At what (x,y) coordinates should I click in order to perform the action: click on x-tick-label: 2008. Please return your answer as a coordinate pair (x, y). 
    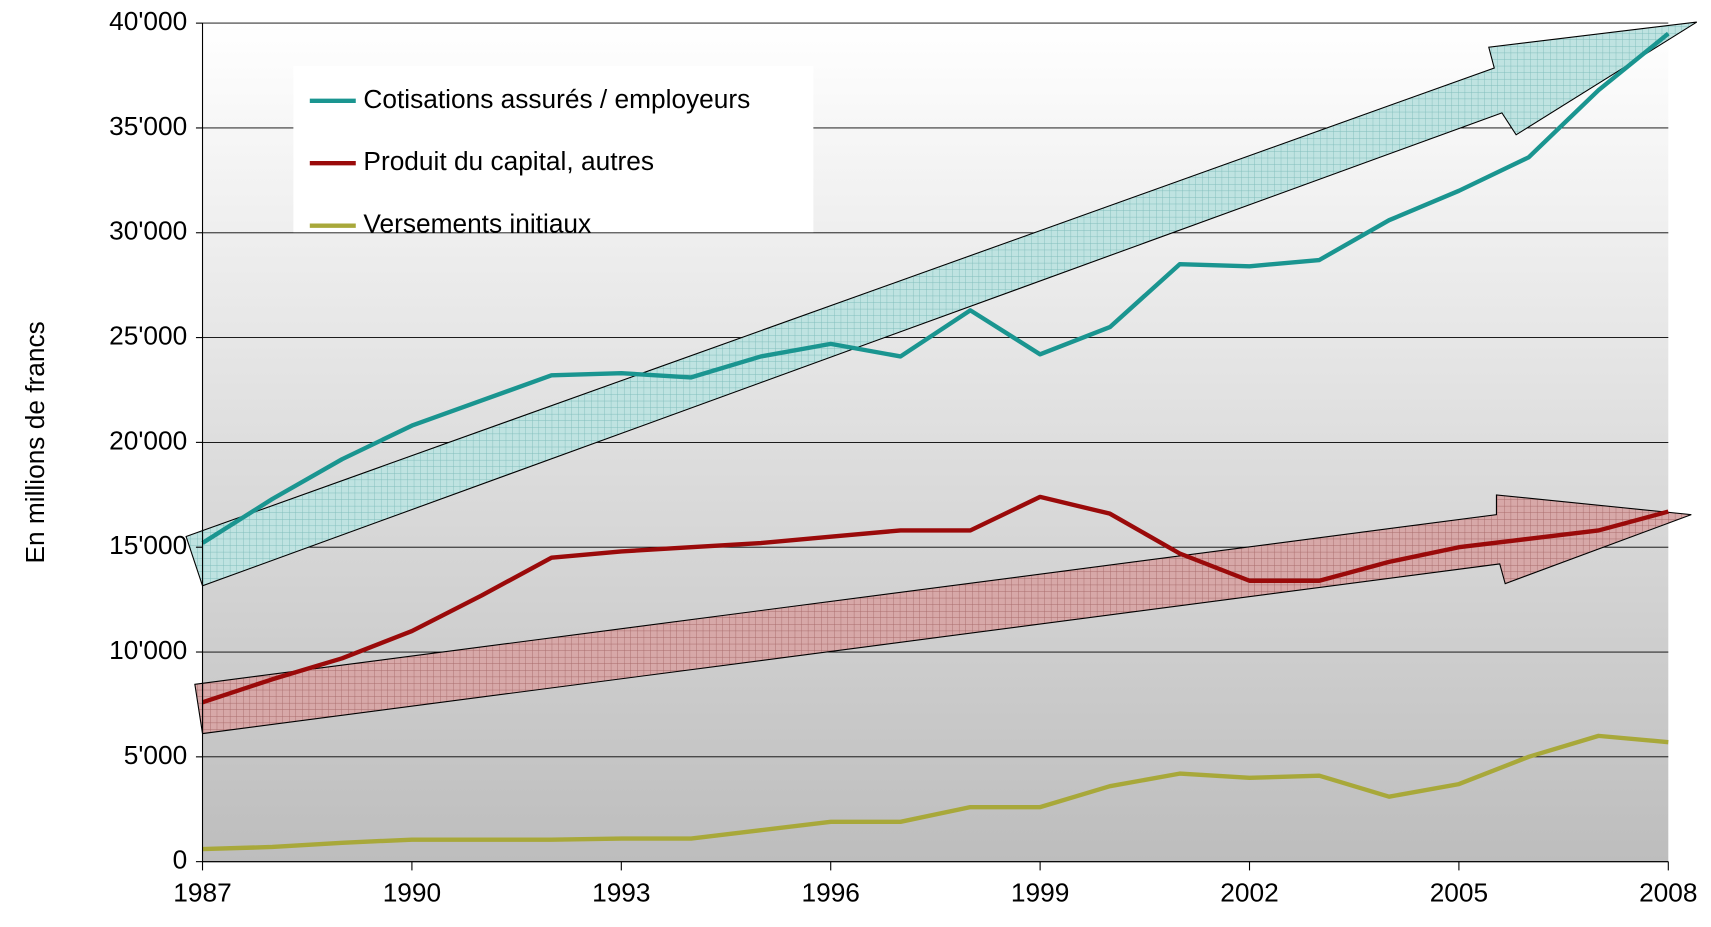
    Looking at the image, I should click on (1668, 892).